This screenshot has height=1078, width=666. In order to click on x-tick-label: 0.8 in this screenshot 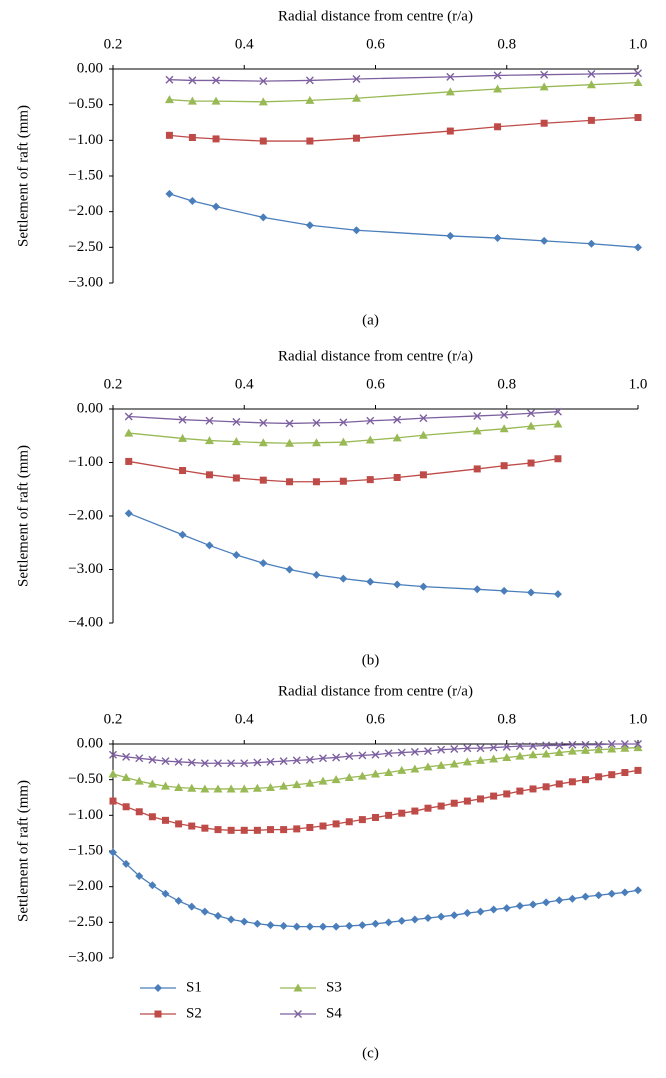, I will do `click(506, 719)`.